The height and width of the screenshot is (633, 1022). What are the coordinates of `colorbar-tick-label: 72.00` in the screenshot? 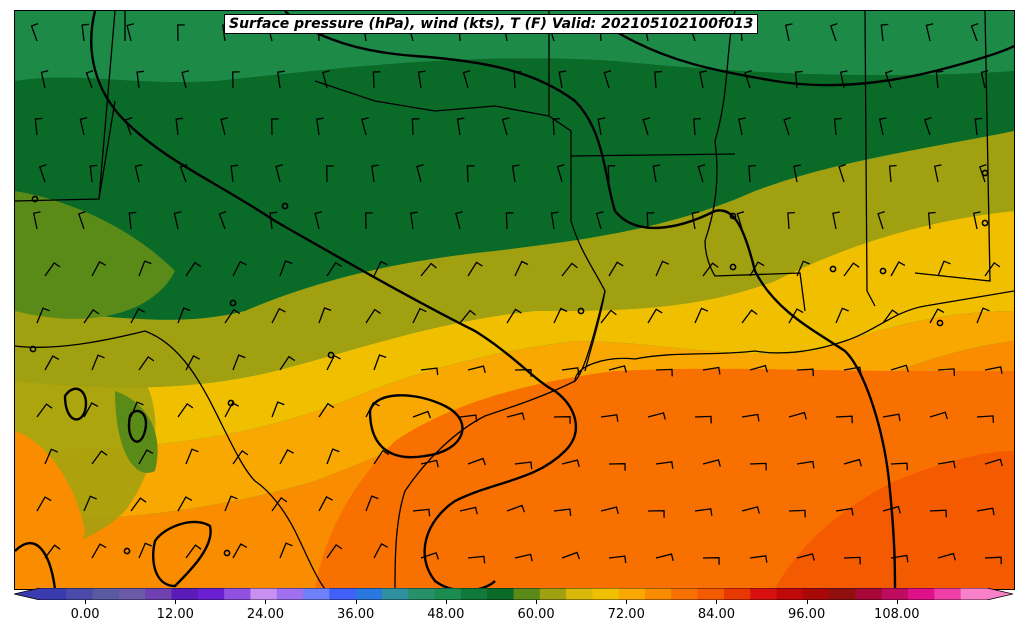 It's located at (626, 614).